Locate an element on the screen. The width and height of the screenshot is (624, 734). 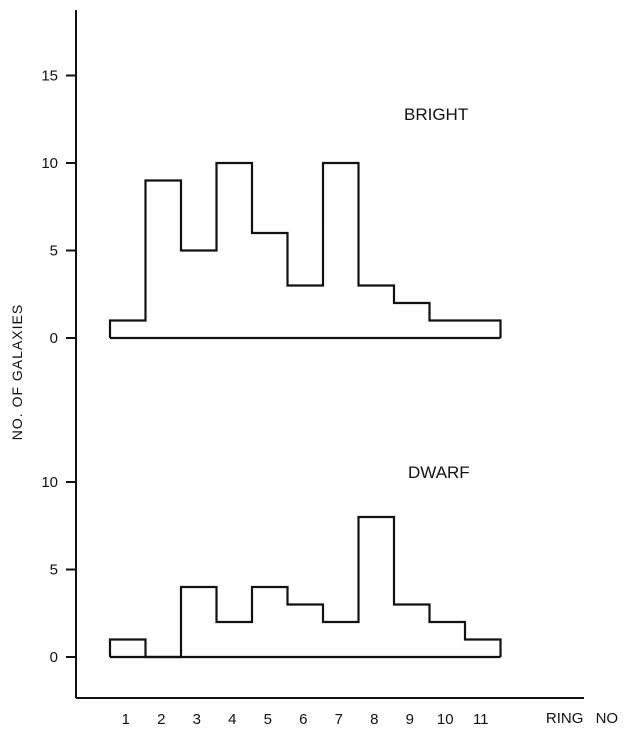
x-tick-label: 1 is located at coordinates (126, 719).